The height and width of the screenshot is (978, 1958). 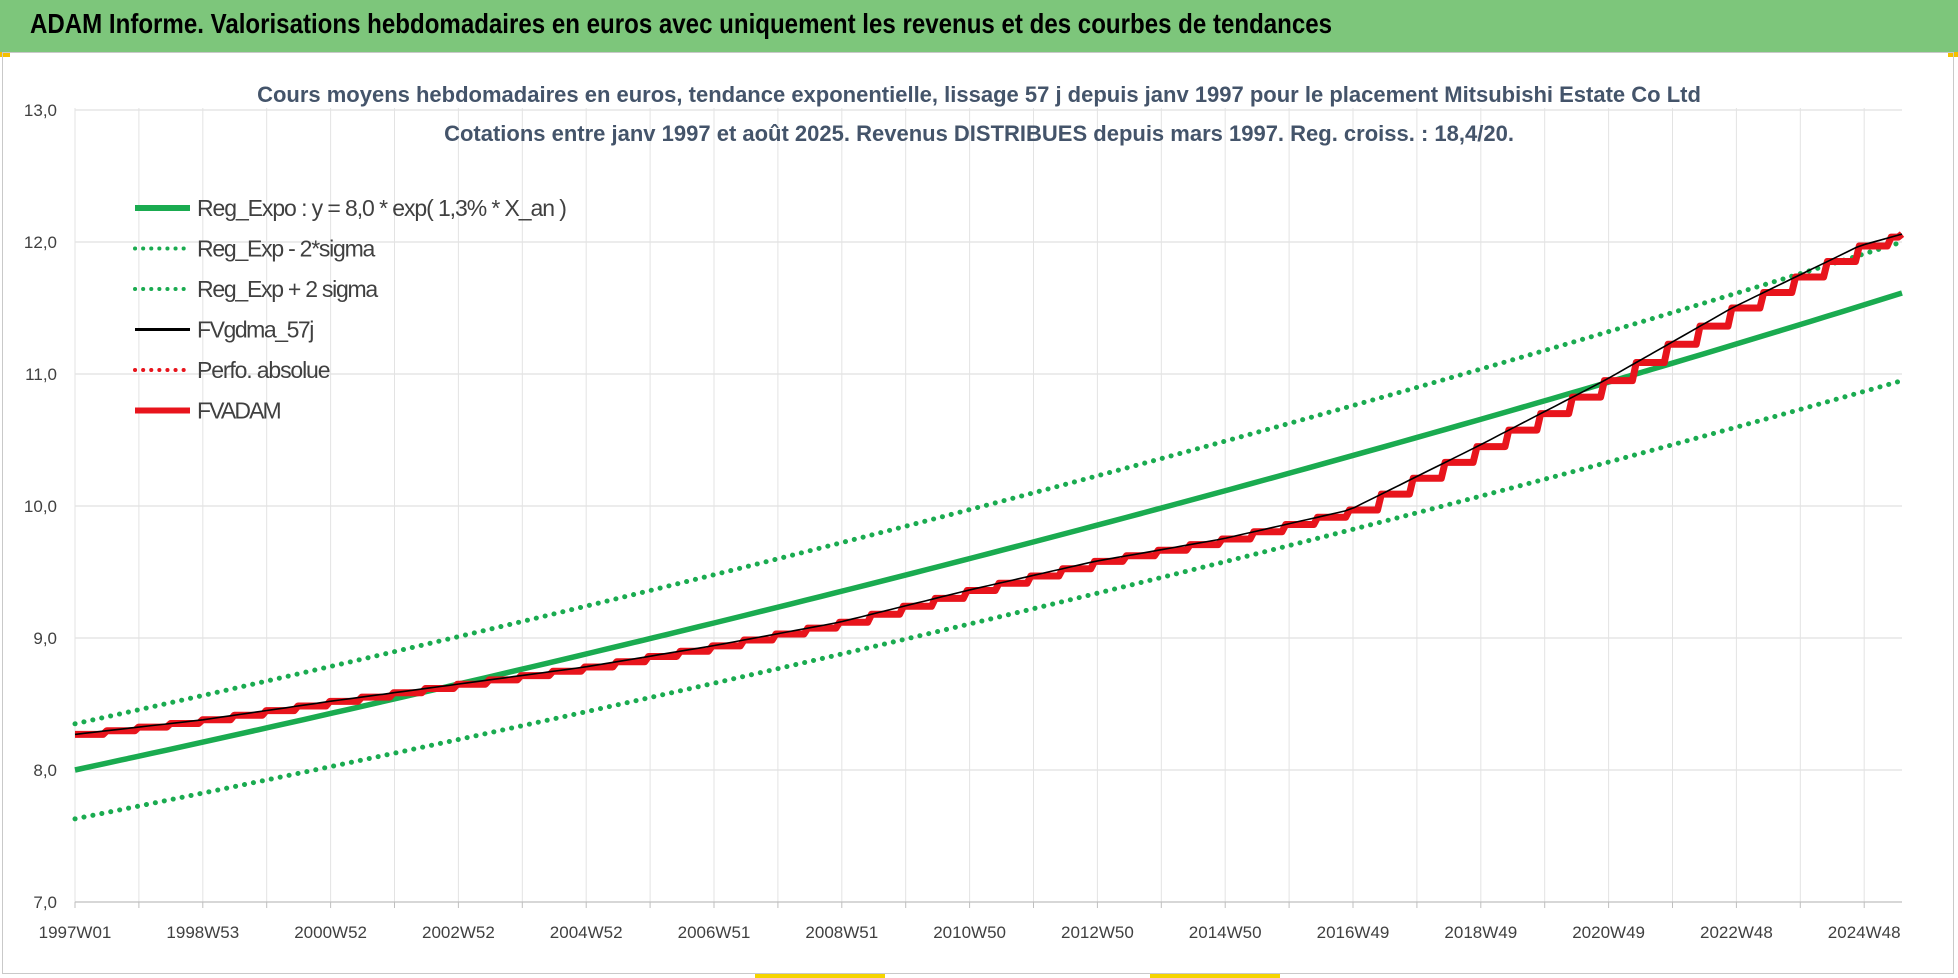 What do you see at coordinates (1225, 932) in the screenshot?
I see `x-tick-label: 2014W50` at bounding box center [1225, 932].